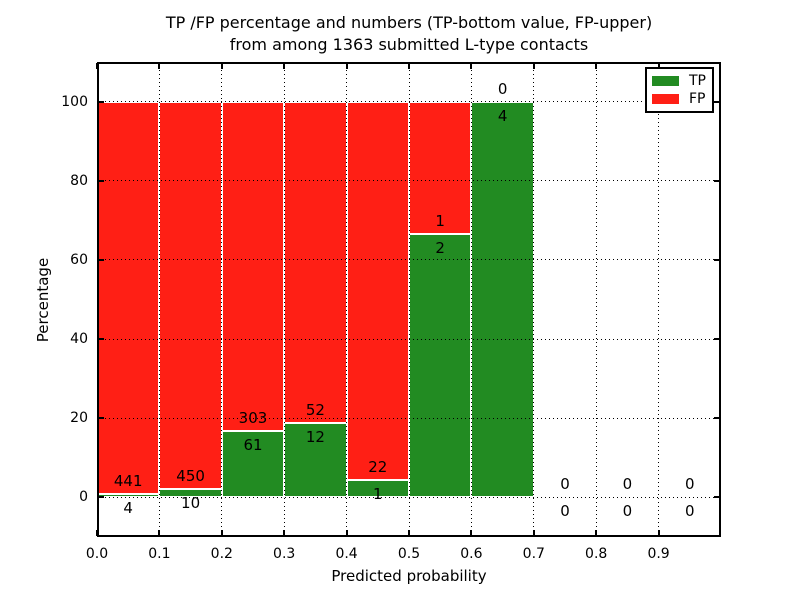  Describe the element at coordinates (43, 300) in the screenshot. I see `y-axis-label: Percentage` at that location.